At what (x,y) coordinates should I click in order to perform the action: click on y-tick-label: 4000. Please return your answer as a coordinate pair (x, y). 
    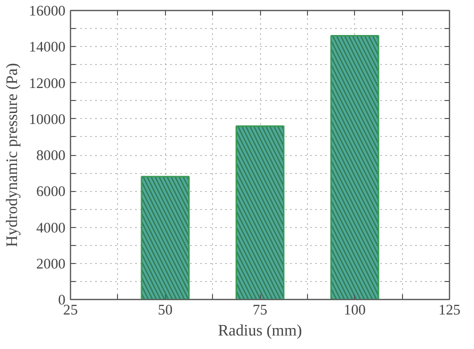
    Looking at the image, I should click on (51, 228).